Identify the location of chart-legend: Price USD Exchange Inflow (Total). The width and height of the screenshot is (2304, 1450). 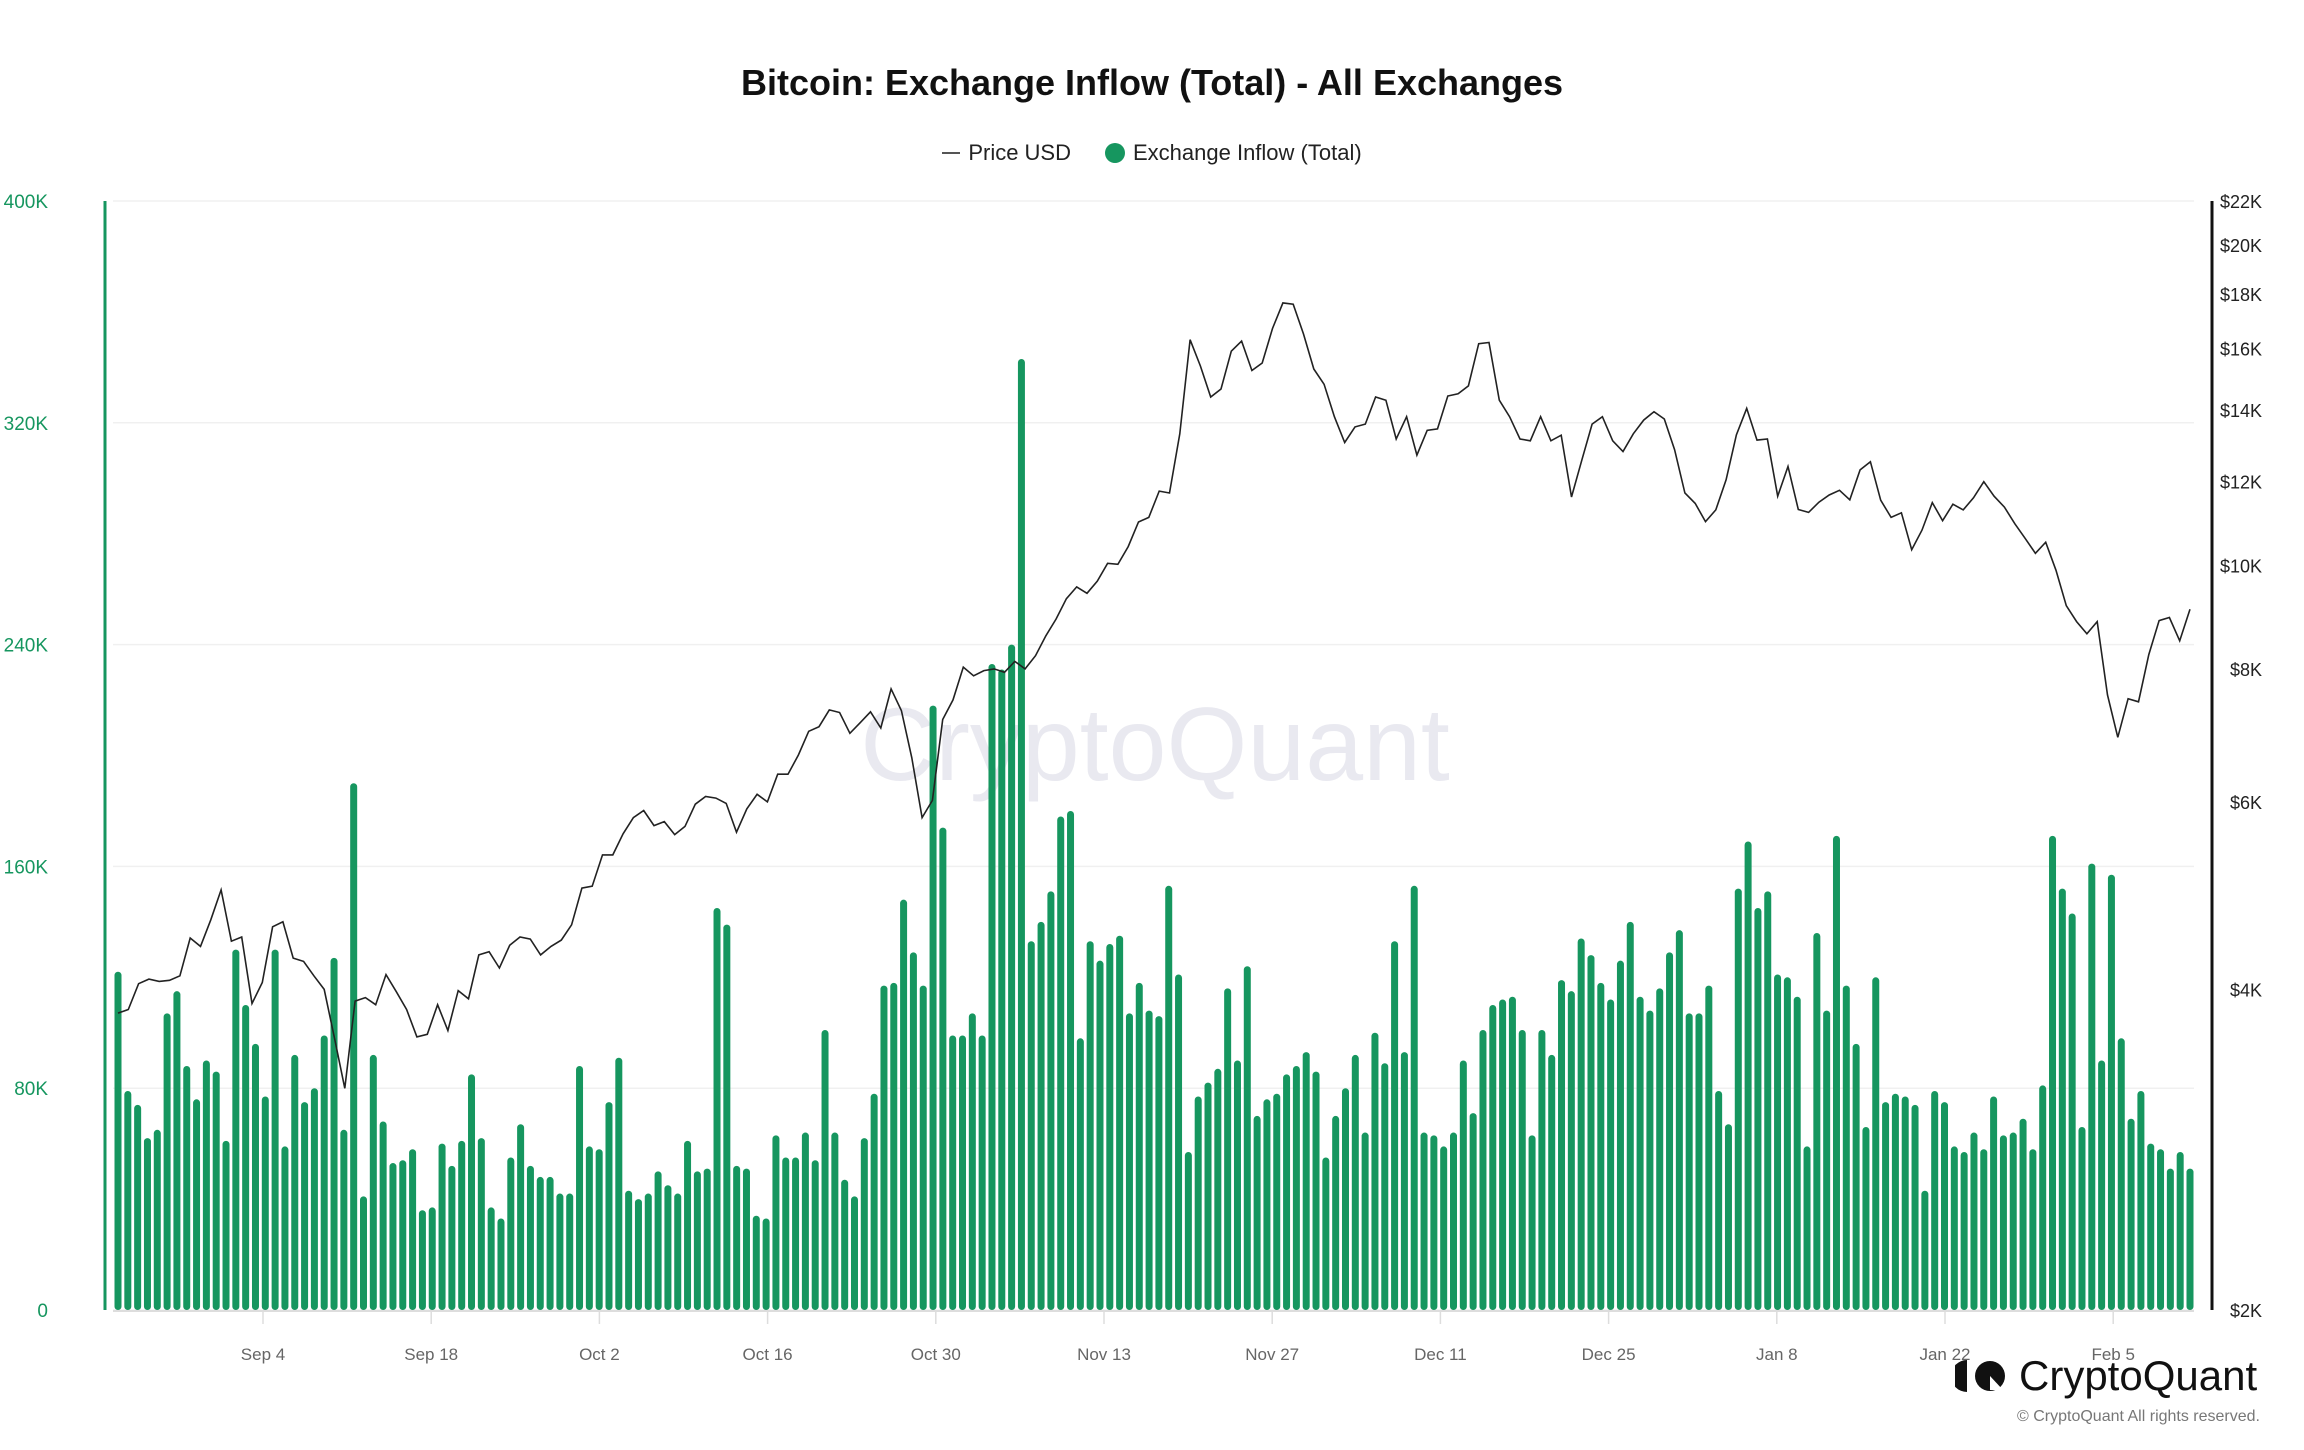
(1152, 153).